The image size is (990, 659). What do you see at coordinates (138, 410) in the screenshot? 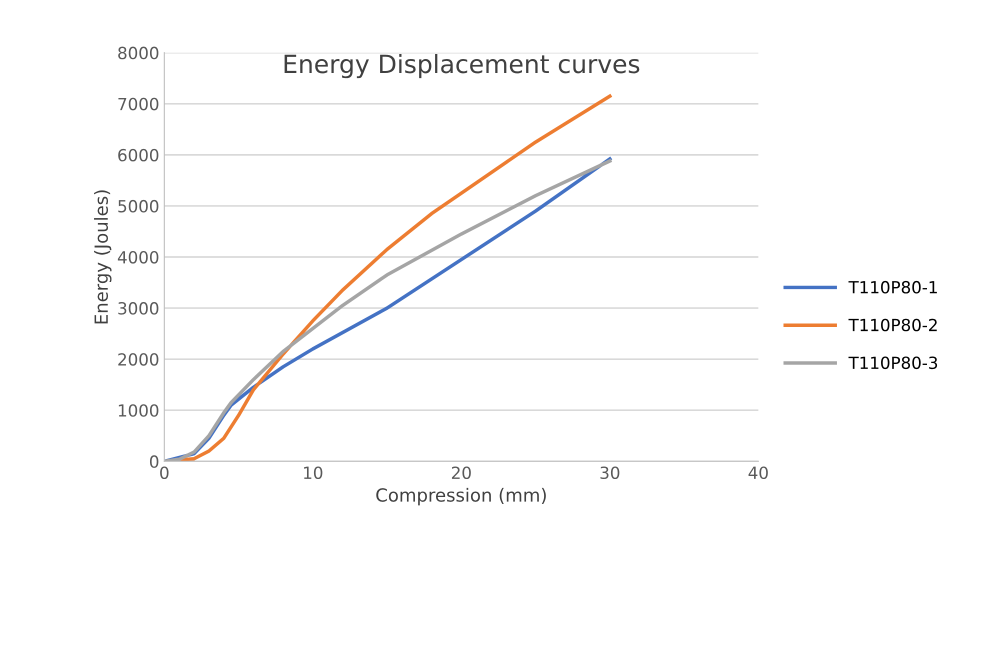
I see `y-tick-label: 1000` at bounding box center [138, 410].